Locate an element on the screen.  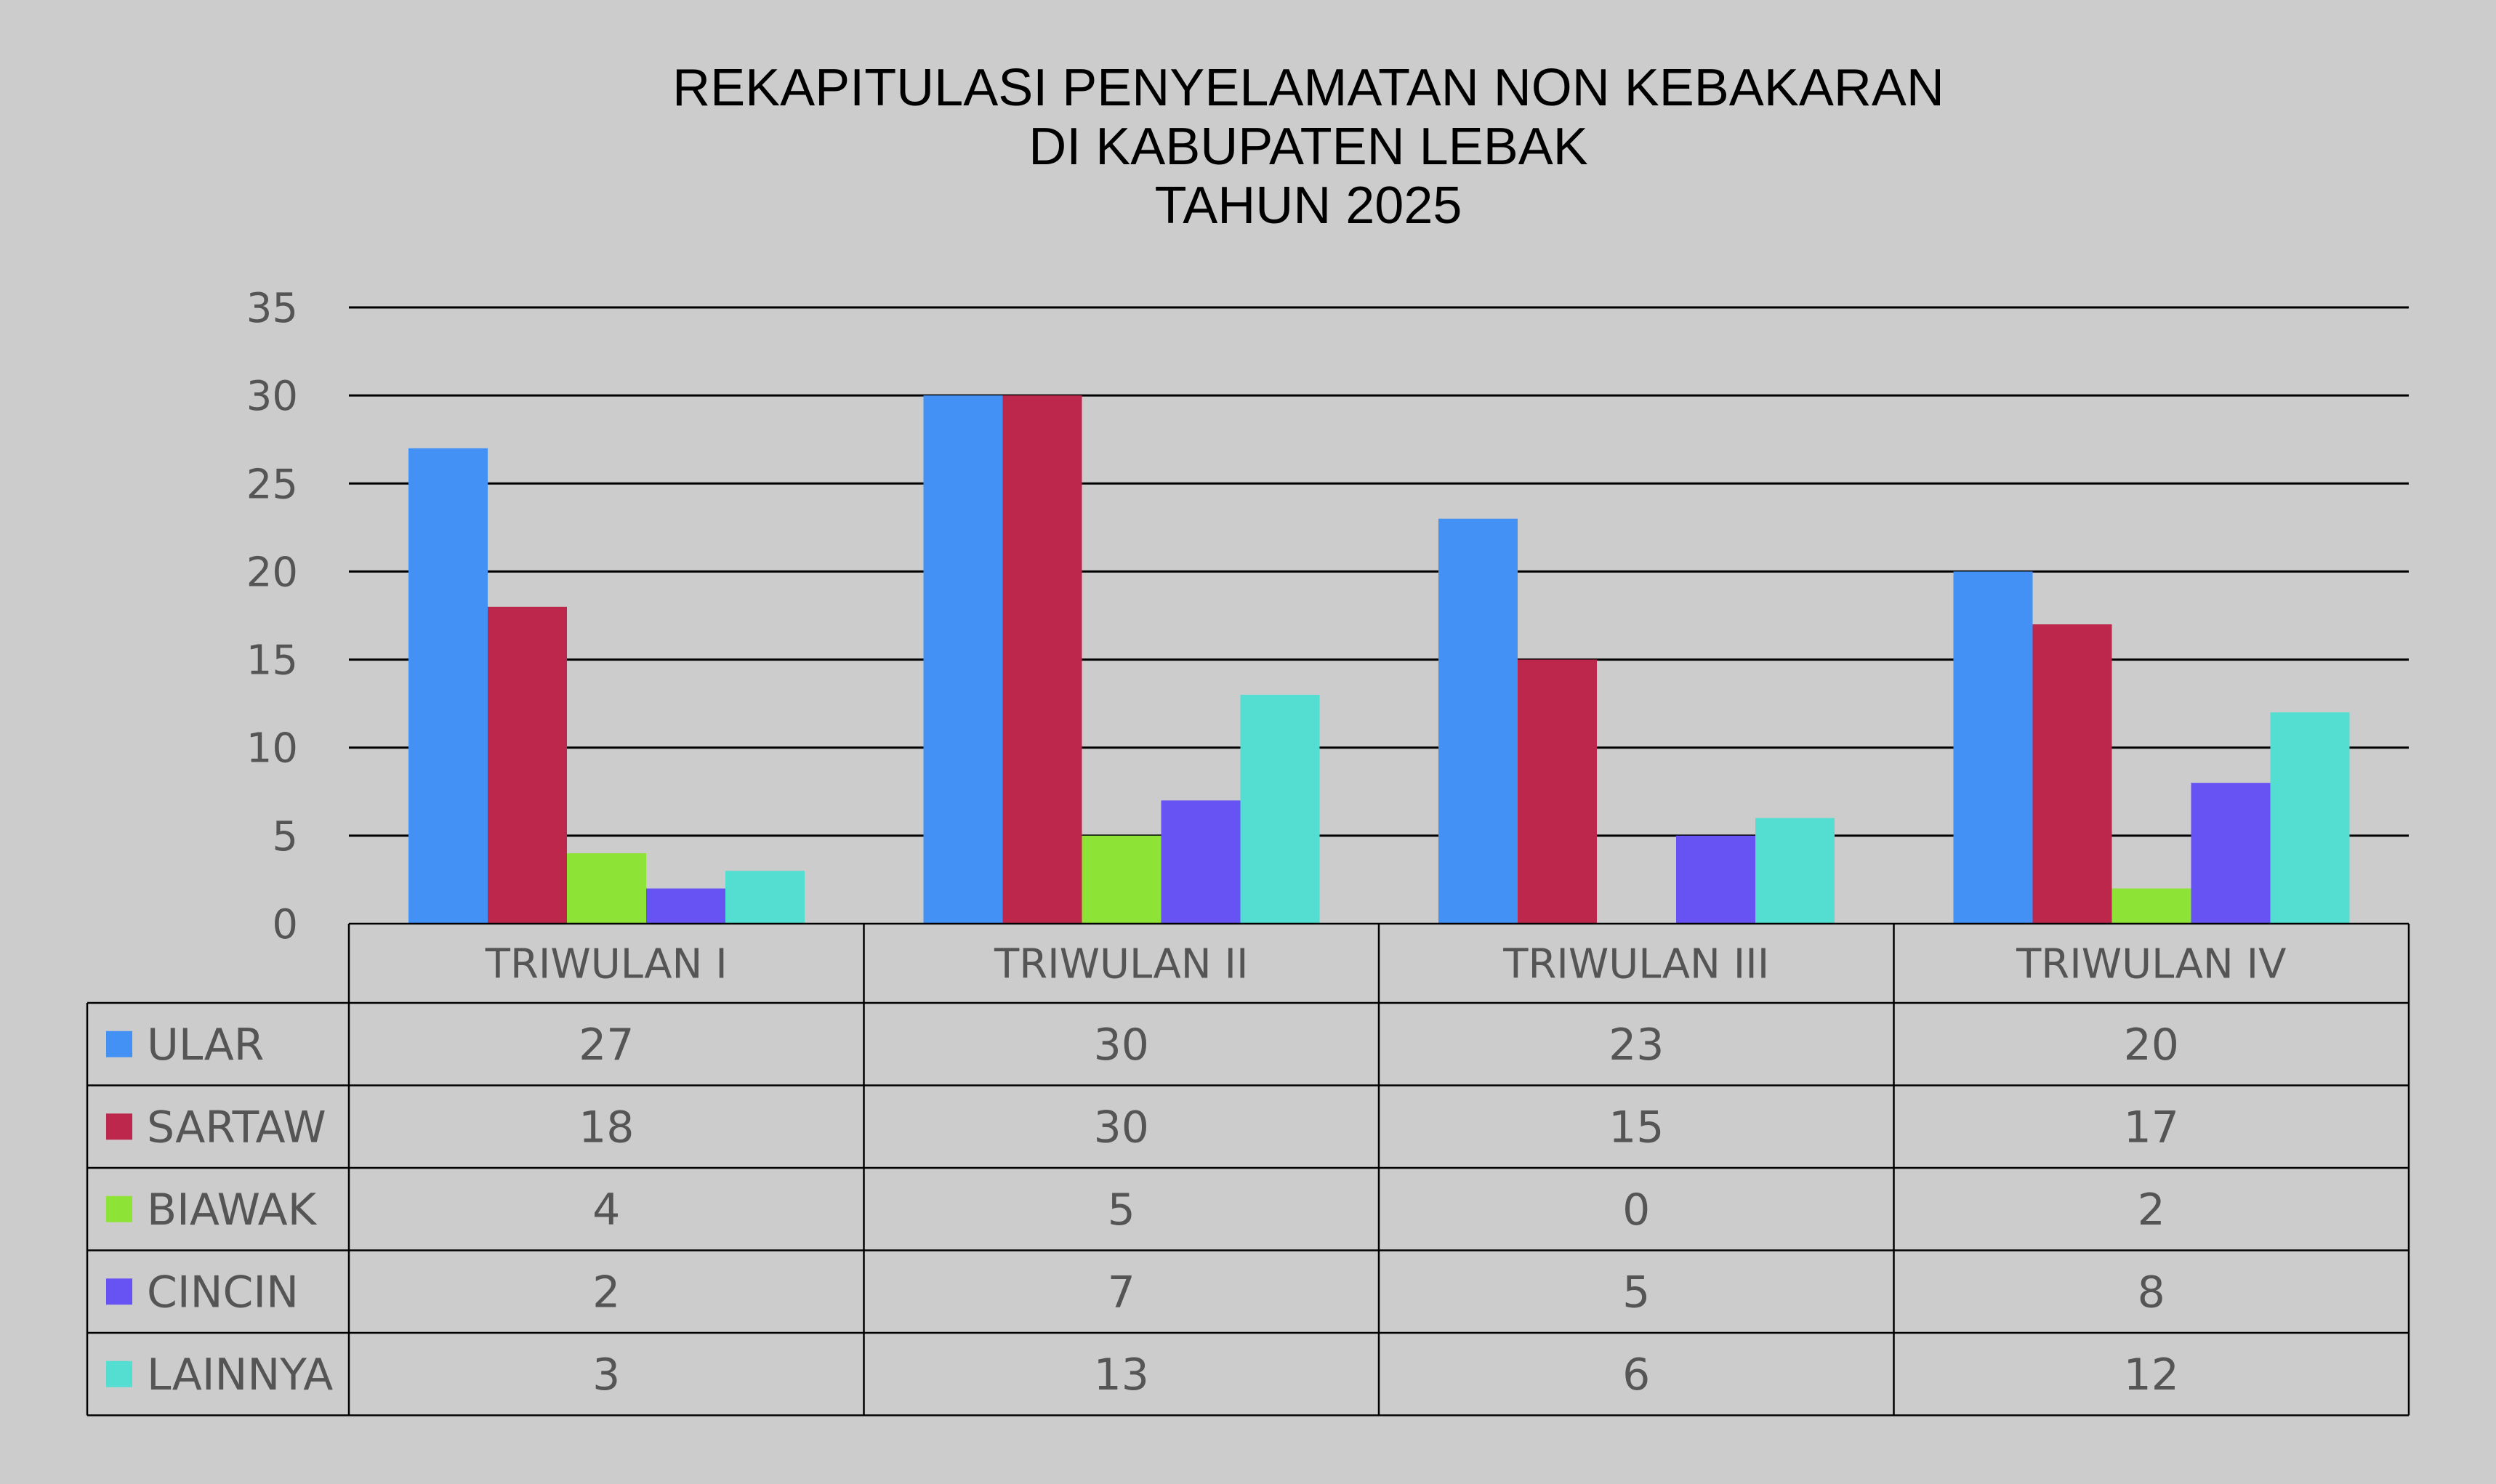
category-label: TRIWULAN I is located at coordinates (607, 964).